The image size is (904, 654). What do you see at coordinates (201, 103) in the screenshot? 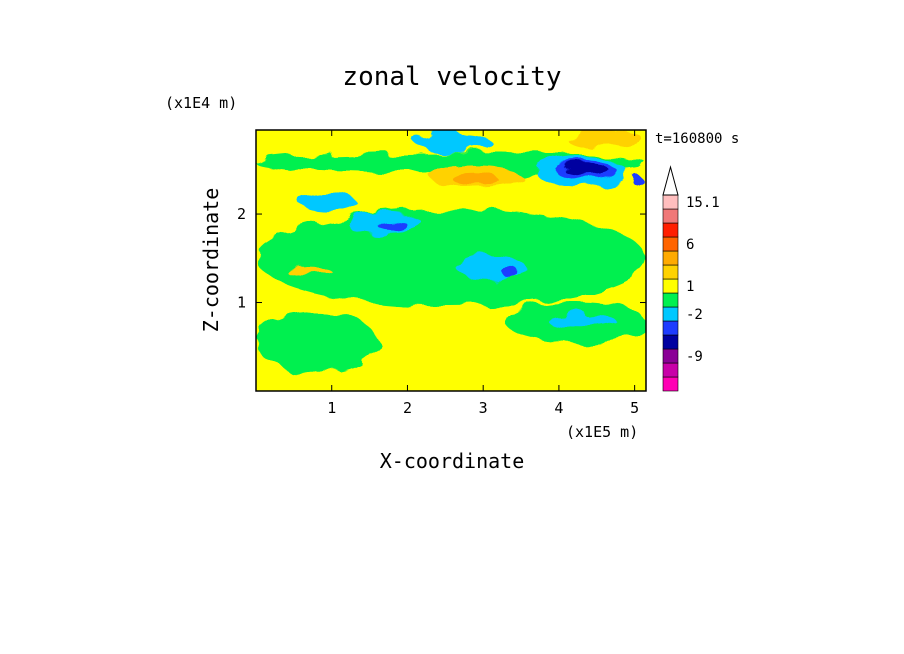
I see `y-unit-label: (x1E4 m)` at bounding box center [201, 103].